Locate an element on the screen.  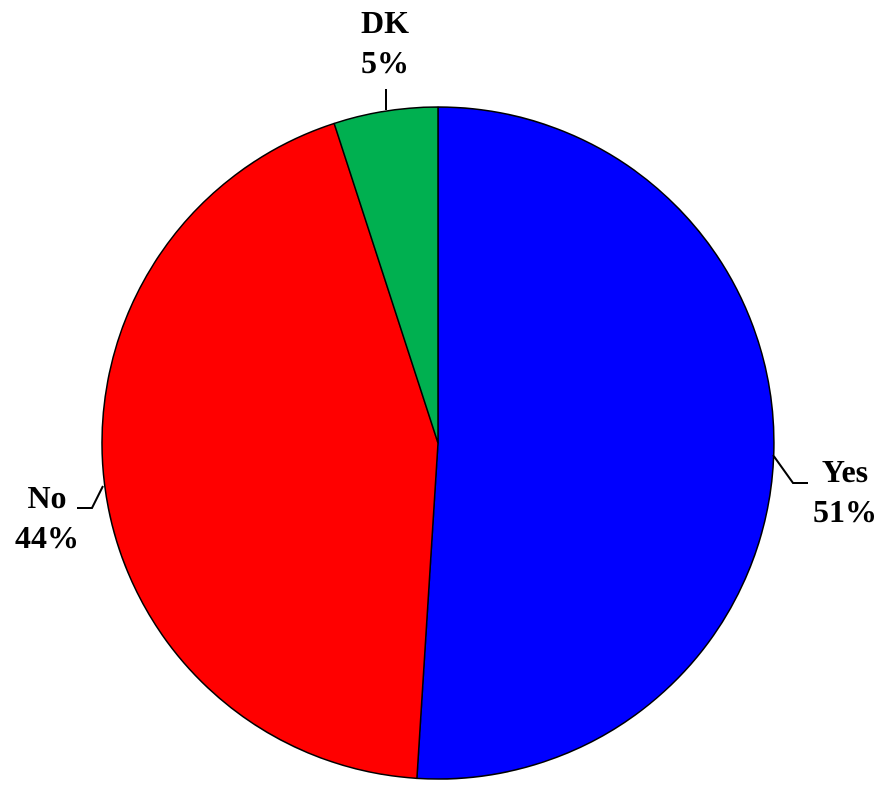
leader-line-yes is located at coordinates (790, 469).